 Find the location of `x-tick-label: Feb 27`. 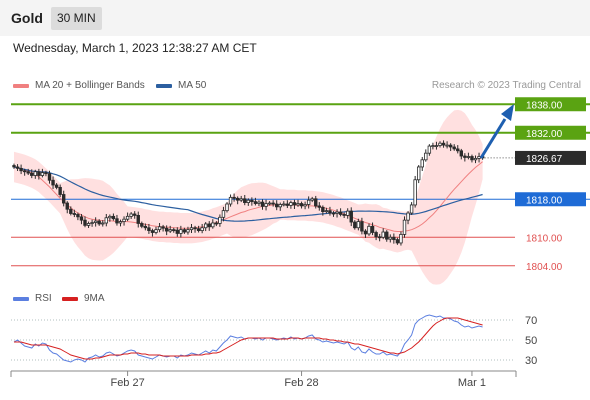

x-tick-label: Feb 27 is located at coordinates (127, 383).